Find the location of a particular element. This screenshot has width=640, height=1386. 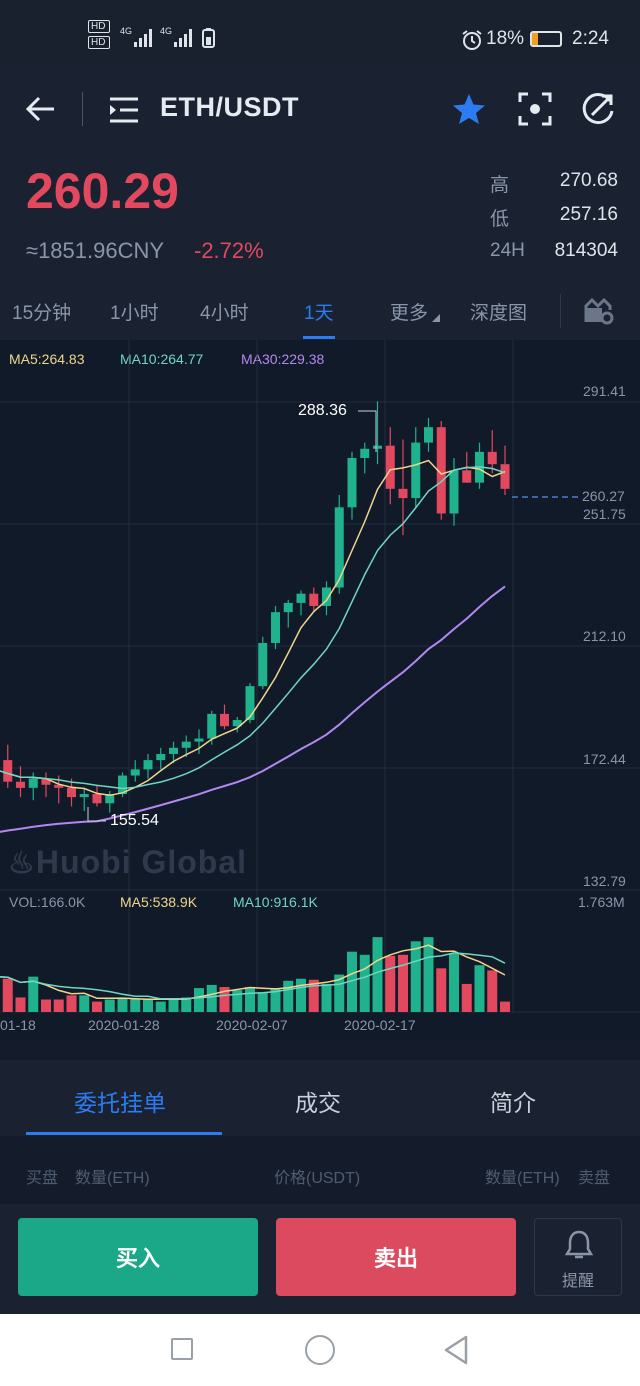

home-icon is located at coordinates (320, 1350).